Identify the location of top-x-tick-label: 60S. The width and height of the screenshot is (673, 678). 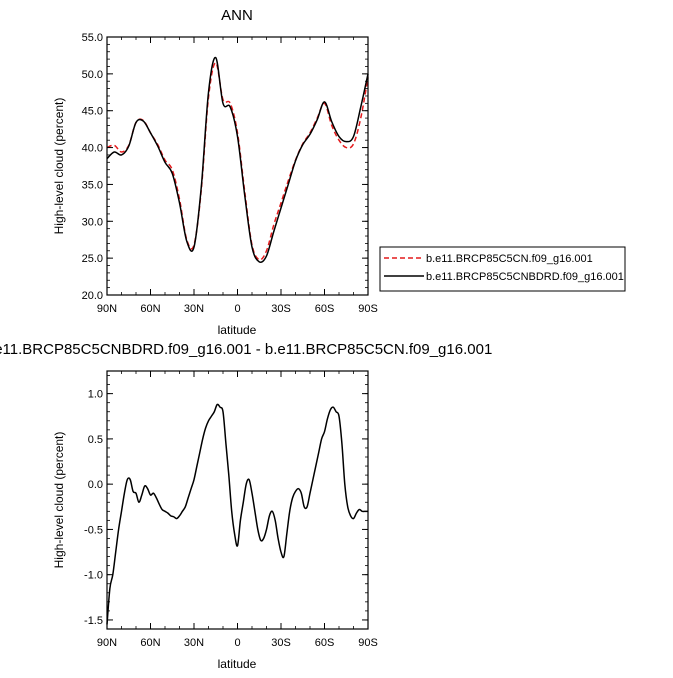
(325, 309).